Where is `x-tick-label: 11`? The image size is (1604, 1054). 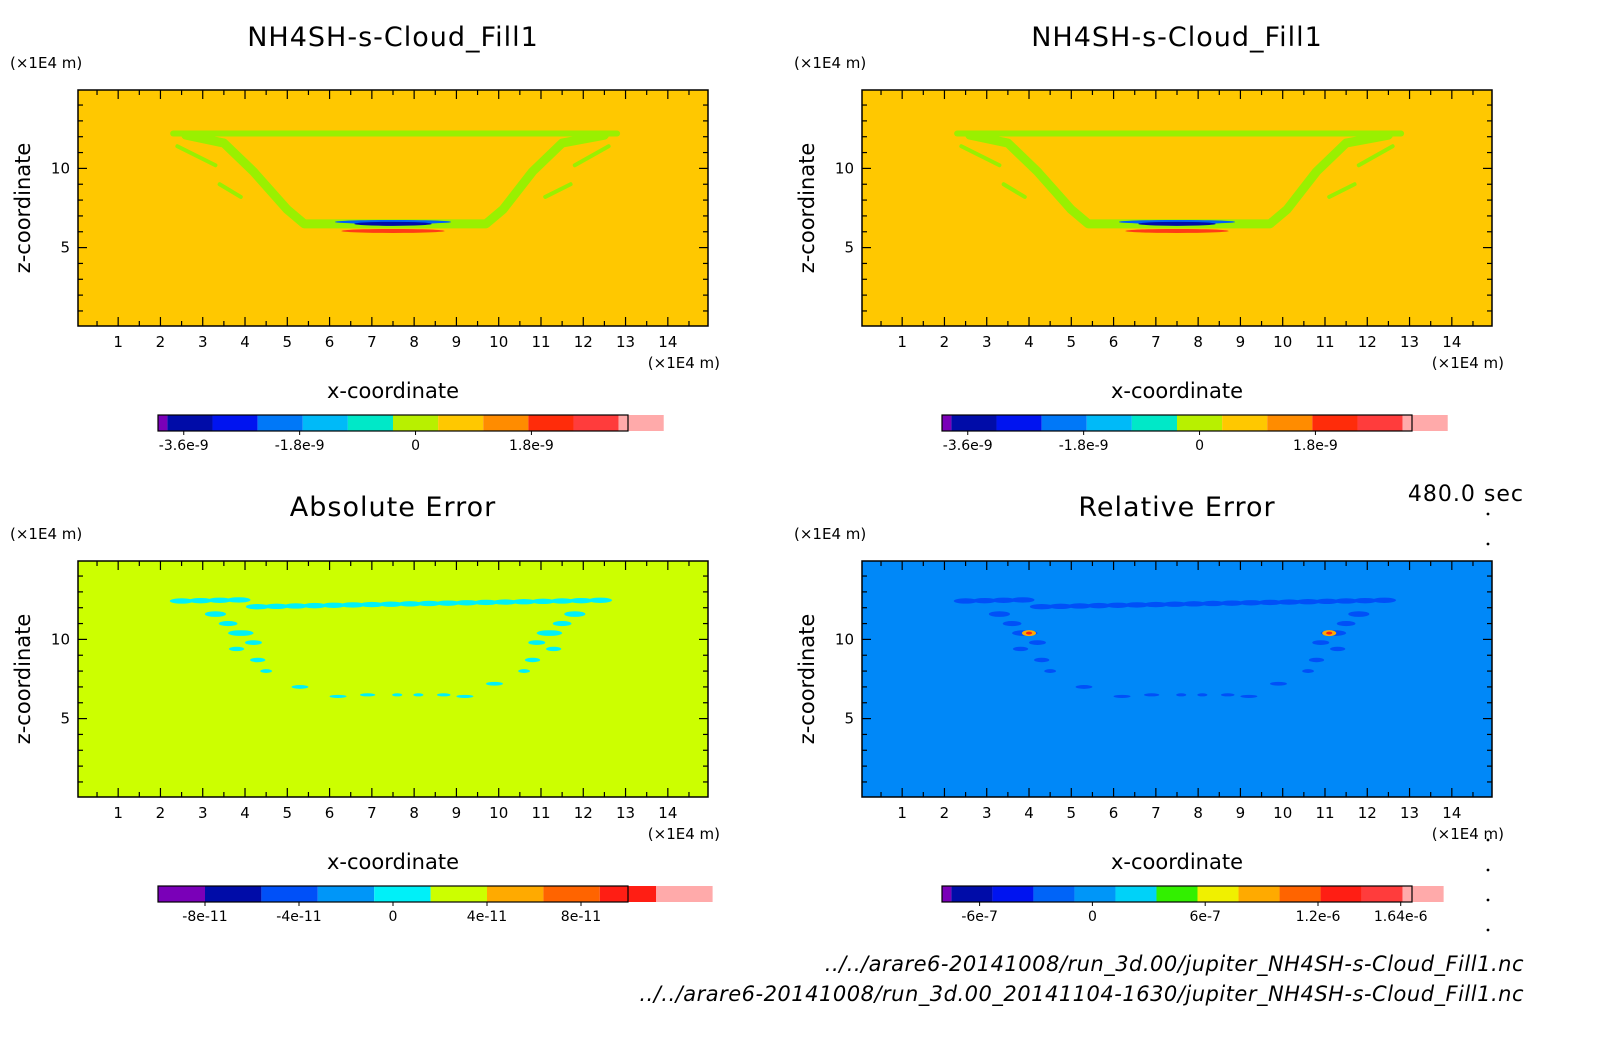 x-tick-label: 11 is located at coordinates (1324, 342).